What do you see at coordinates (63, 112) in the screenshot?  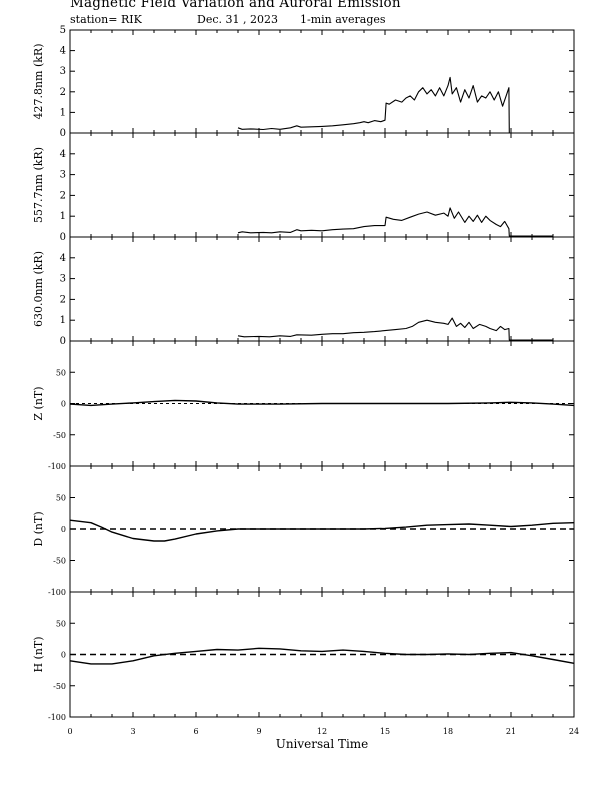 I see `panel-427-8nm-kr-ytick-label: 1` at bounding box center [63, 112].